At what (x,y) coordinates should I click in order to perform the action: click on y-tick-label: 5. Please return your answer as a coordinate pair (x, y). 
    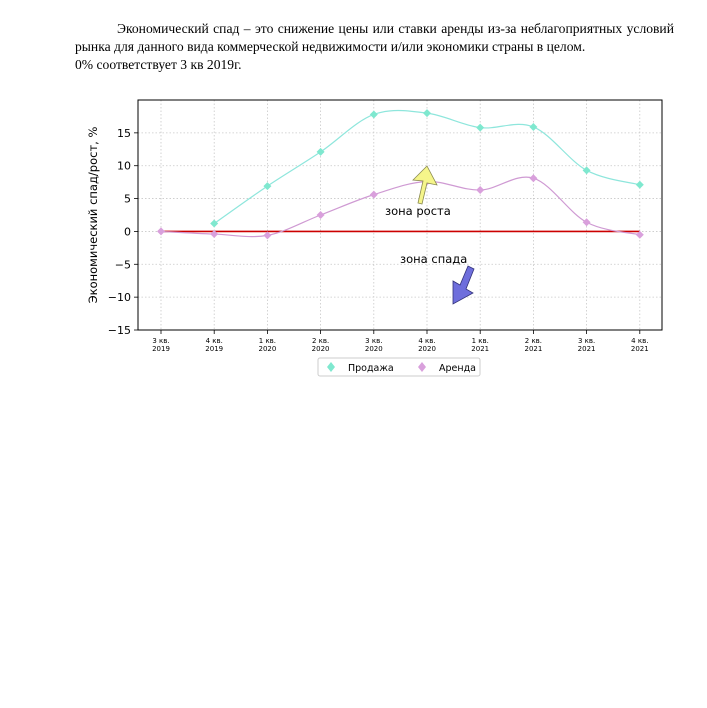
    Looking at the image, I should click on (127, 199).